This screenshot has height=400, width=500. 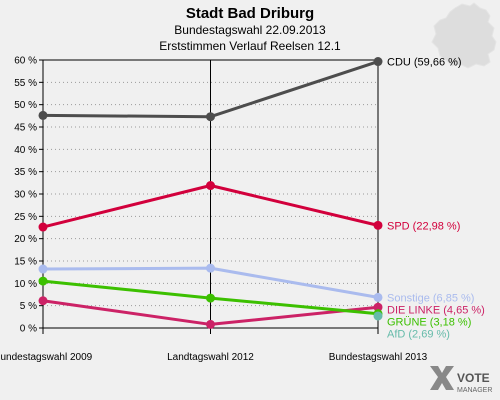 What do you see at coordinates (423, 226) in the screenshot?
I see `series-label: SPD (22,98 %)` at bounding box center [423, 226].